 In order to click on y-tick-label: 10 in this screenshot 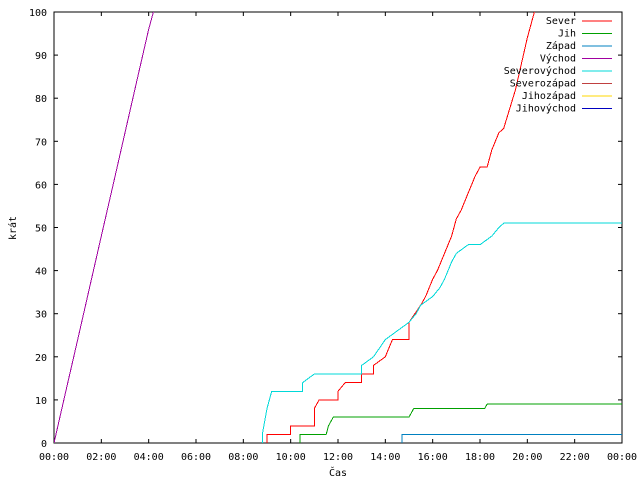, I will do `click(41, 401)`.